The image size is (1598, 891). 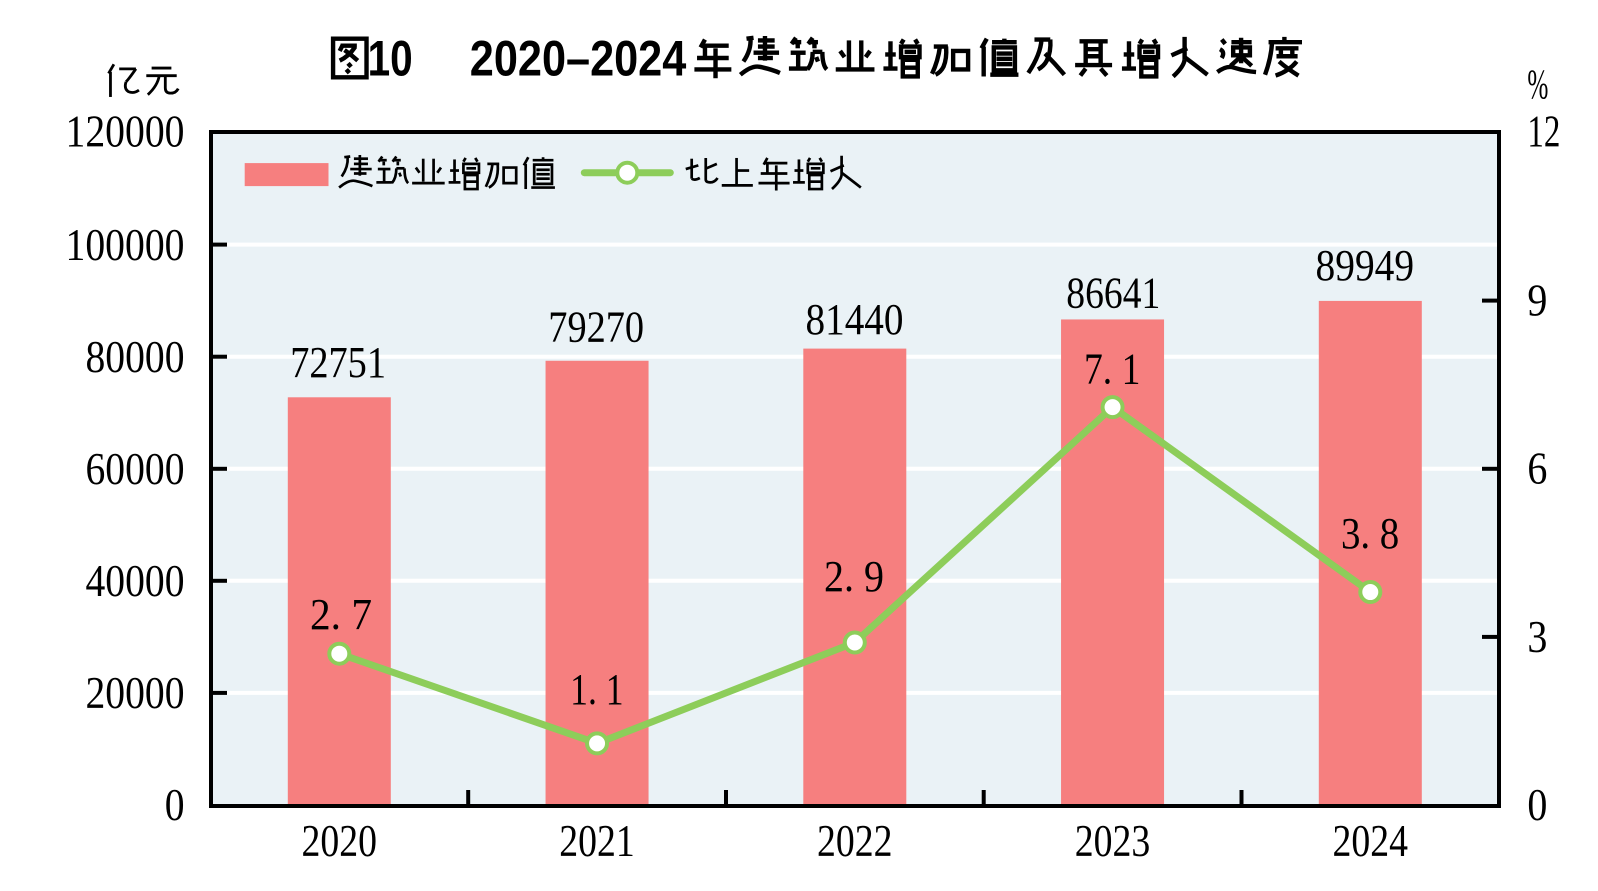 I want to click on svg-text: 12, so click(x=1543, y=132).